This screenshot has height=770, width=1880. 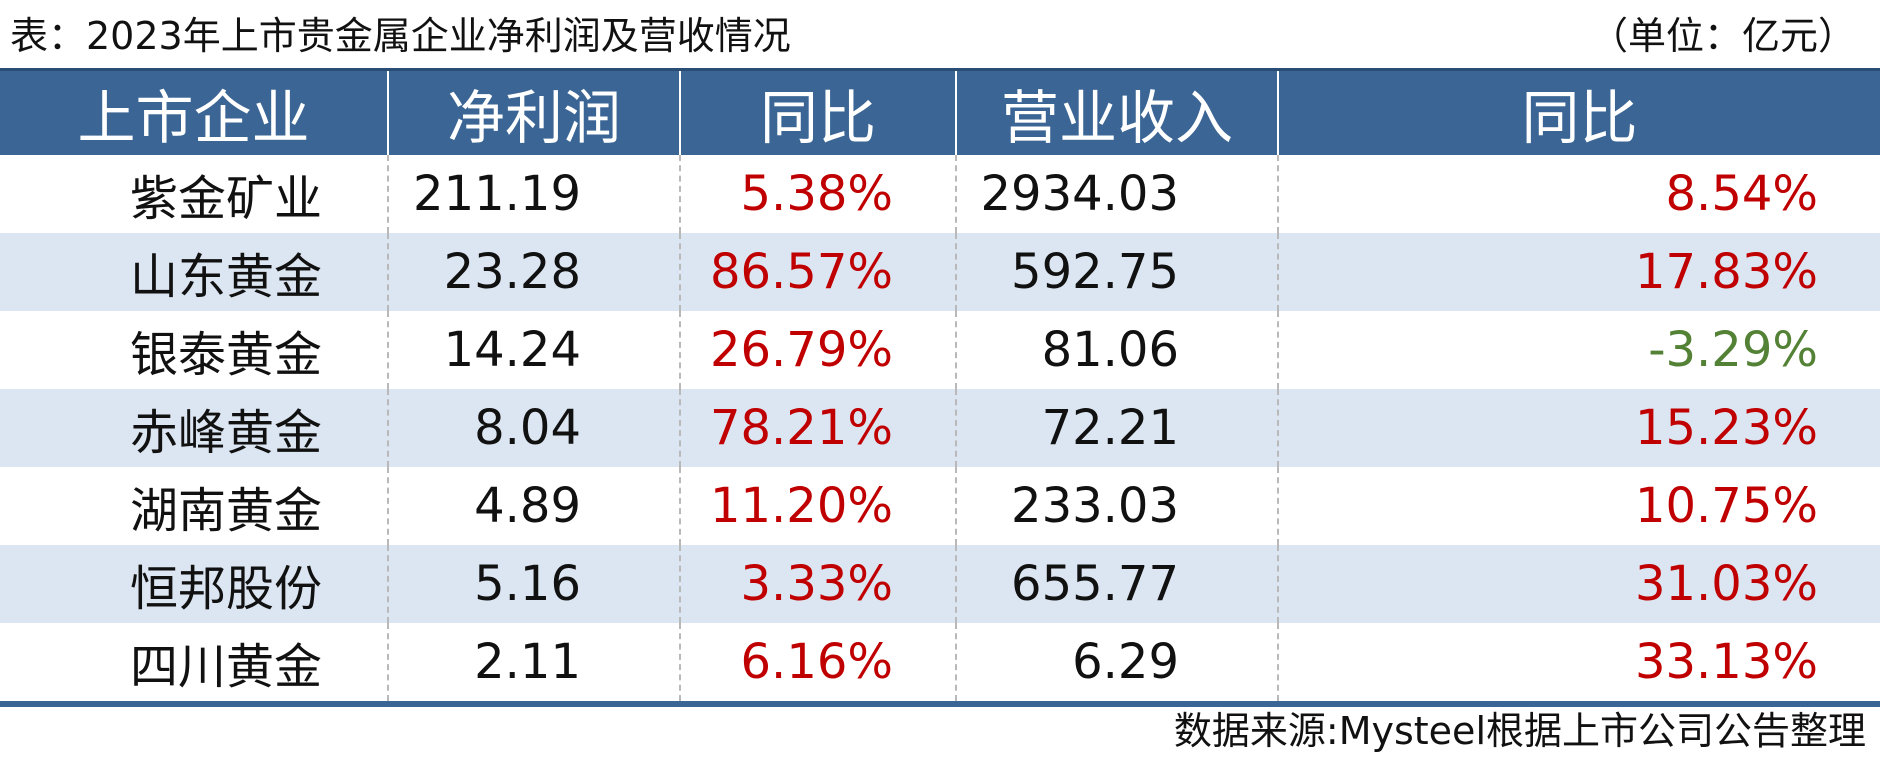 I want to click on company-cell: 紫金矿业, so click(x=226, y=199).